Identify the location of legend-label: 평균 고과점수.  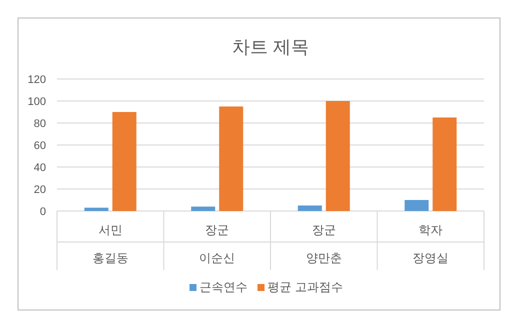
(305, 287).